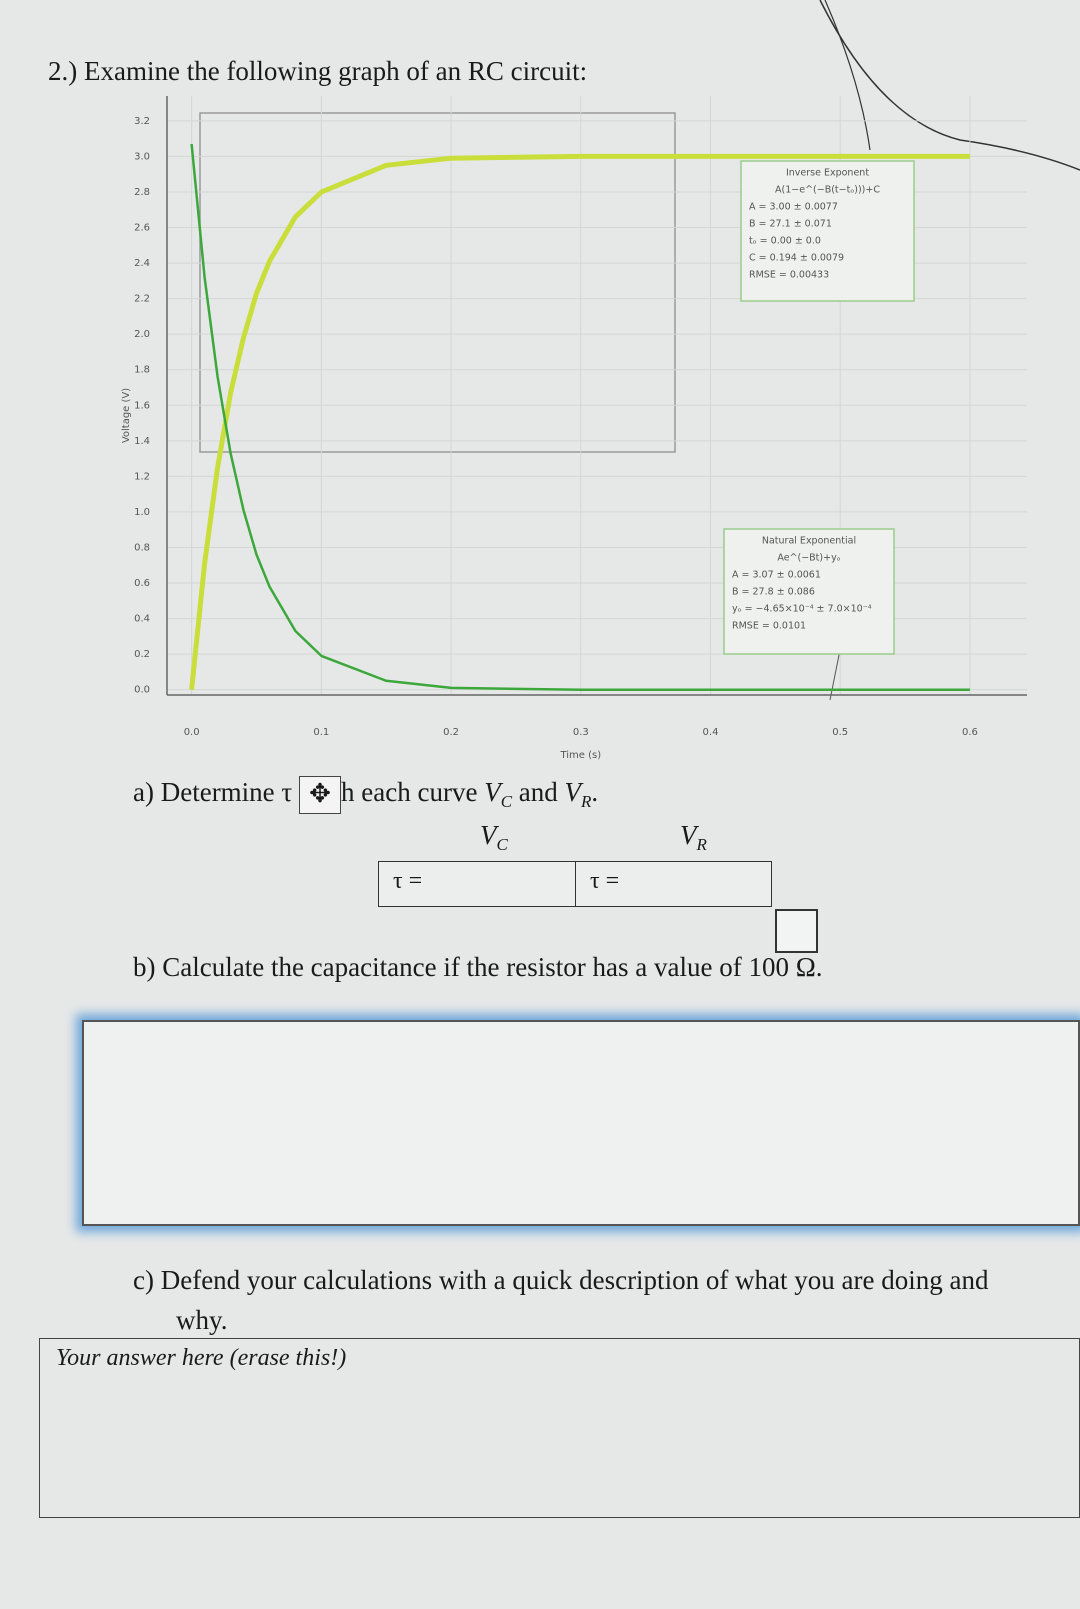 Image resolution: width=1080 pixels, height=1609 pixels. What do you see at coordinates (785, 241) in the screenshot?
I see `fit-text: tₒ = 0.00 ± 0.0` at bounding box center [785, 241].